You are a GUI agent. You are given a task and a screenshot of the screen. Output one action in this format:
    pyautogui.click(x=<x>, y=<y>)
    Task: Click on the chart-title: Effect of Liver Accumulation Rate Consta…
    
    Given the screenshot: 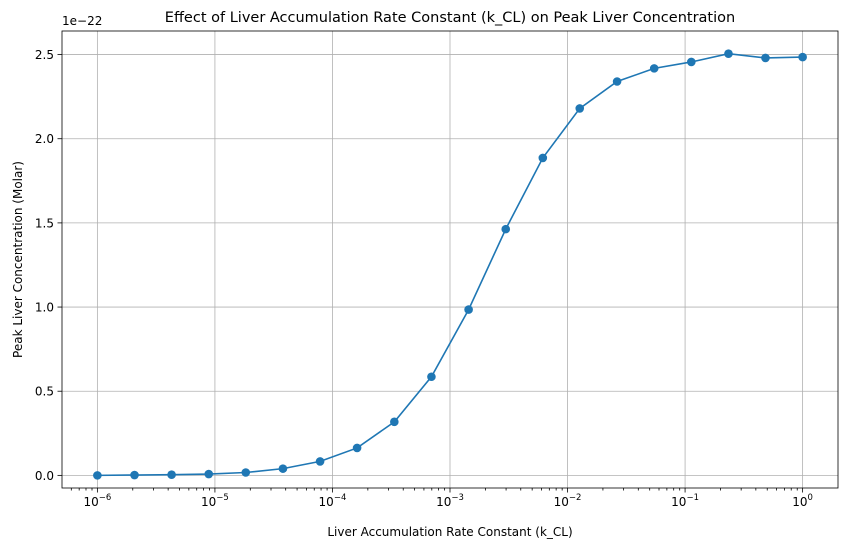 What is the action you would take?
    pyautogui.click(x=450, y=18)
    